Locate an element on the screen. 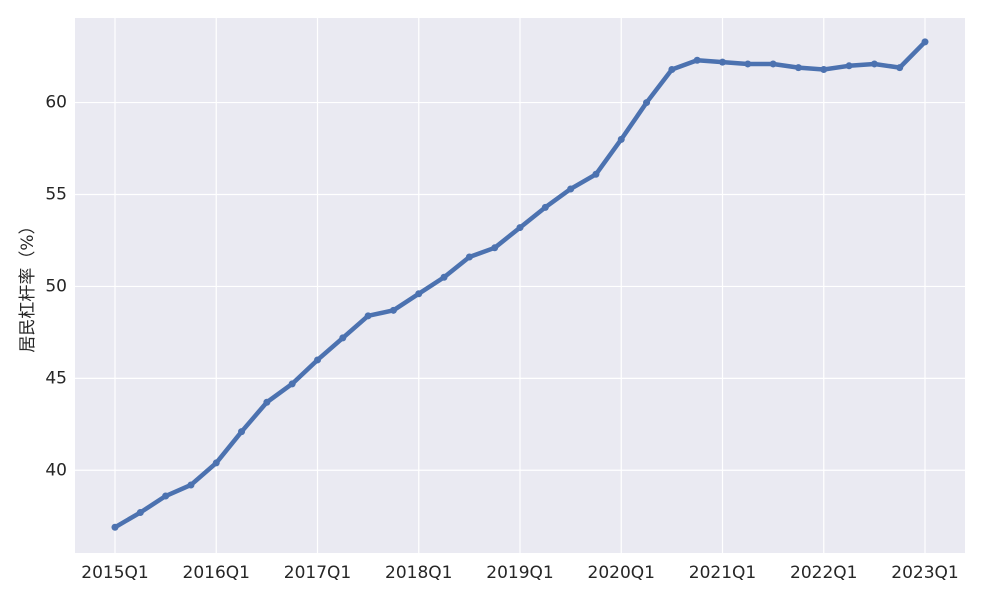 This screenshot has width=984, height=604. y-tick-label: 40 is located at coordinates (56, 470).